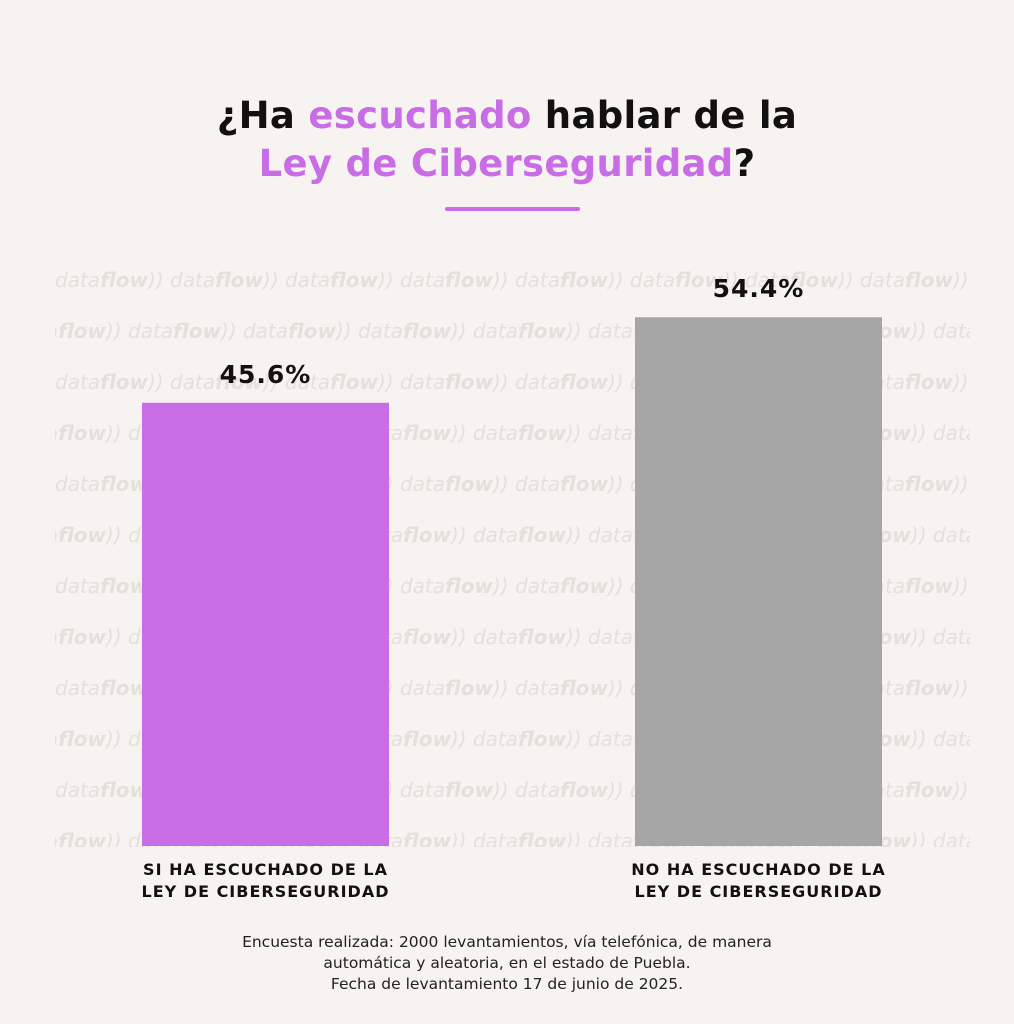 This screenshot has height=1024, width=1014. What do you see at coordinates (512, 209) in the screenshot?
I see `title-underline` at bounding box center [512, 209].